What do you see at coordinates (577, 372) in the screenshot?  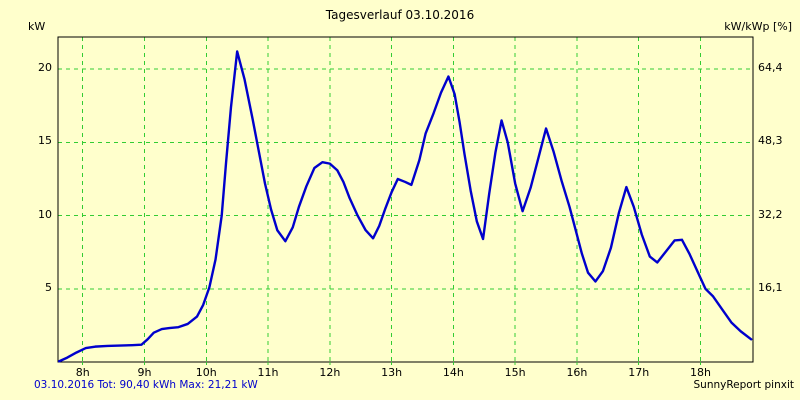 I see `x-axis-tick-label: 16h` at bounding box center [577, 372].